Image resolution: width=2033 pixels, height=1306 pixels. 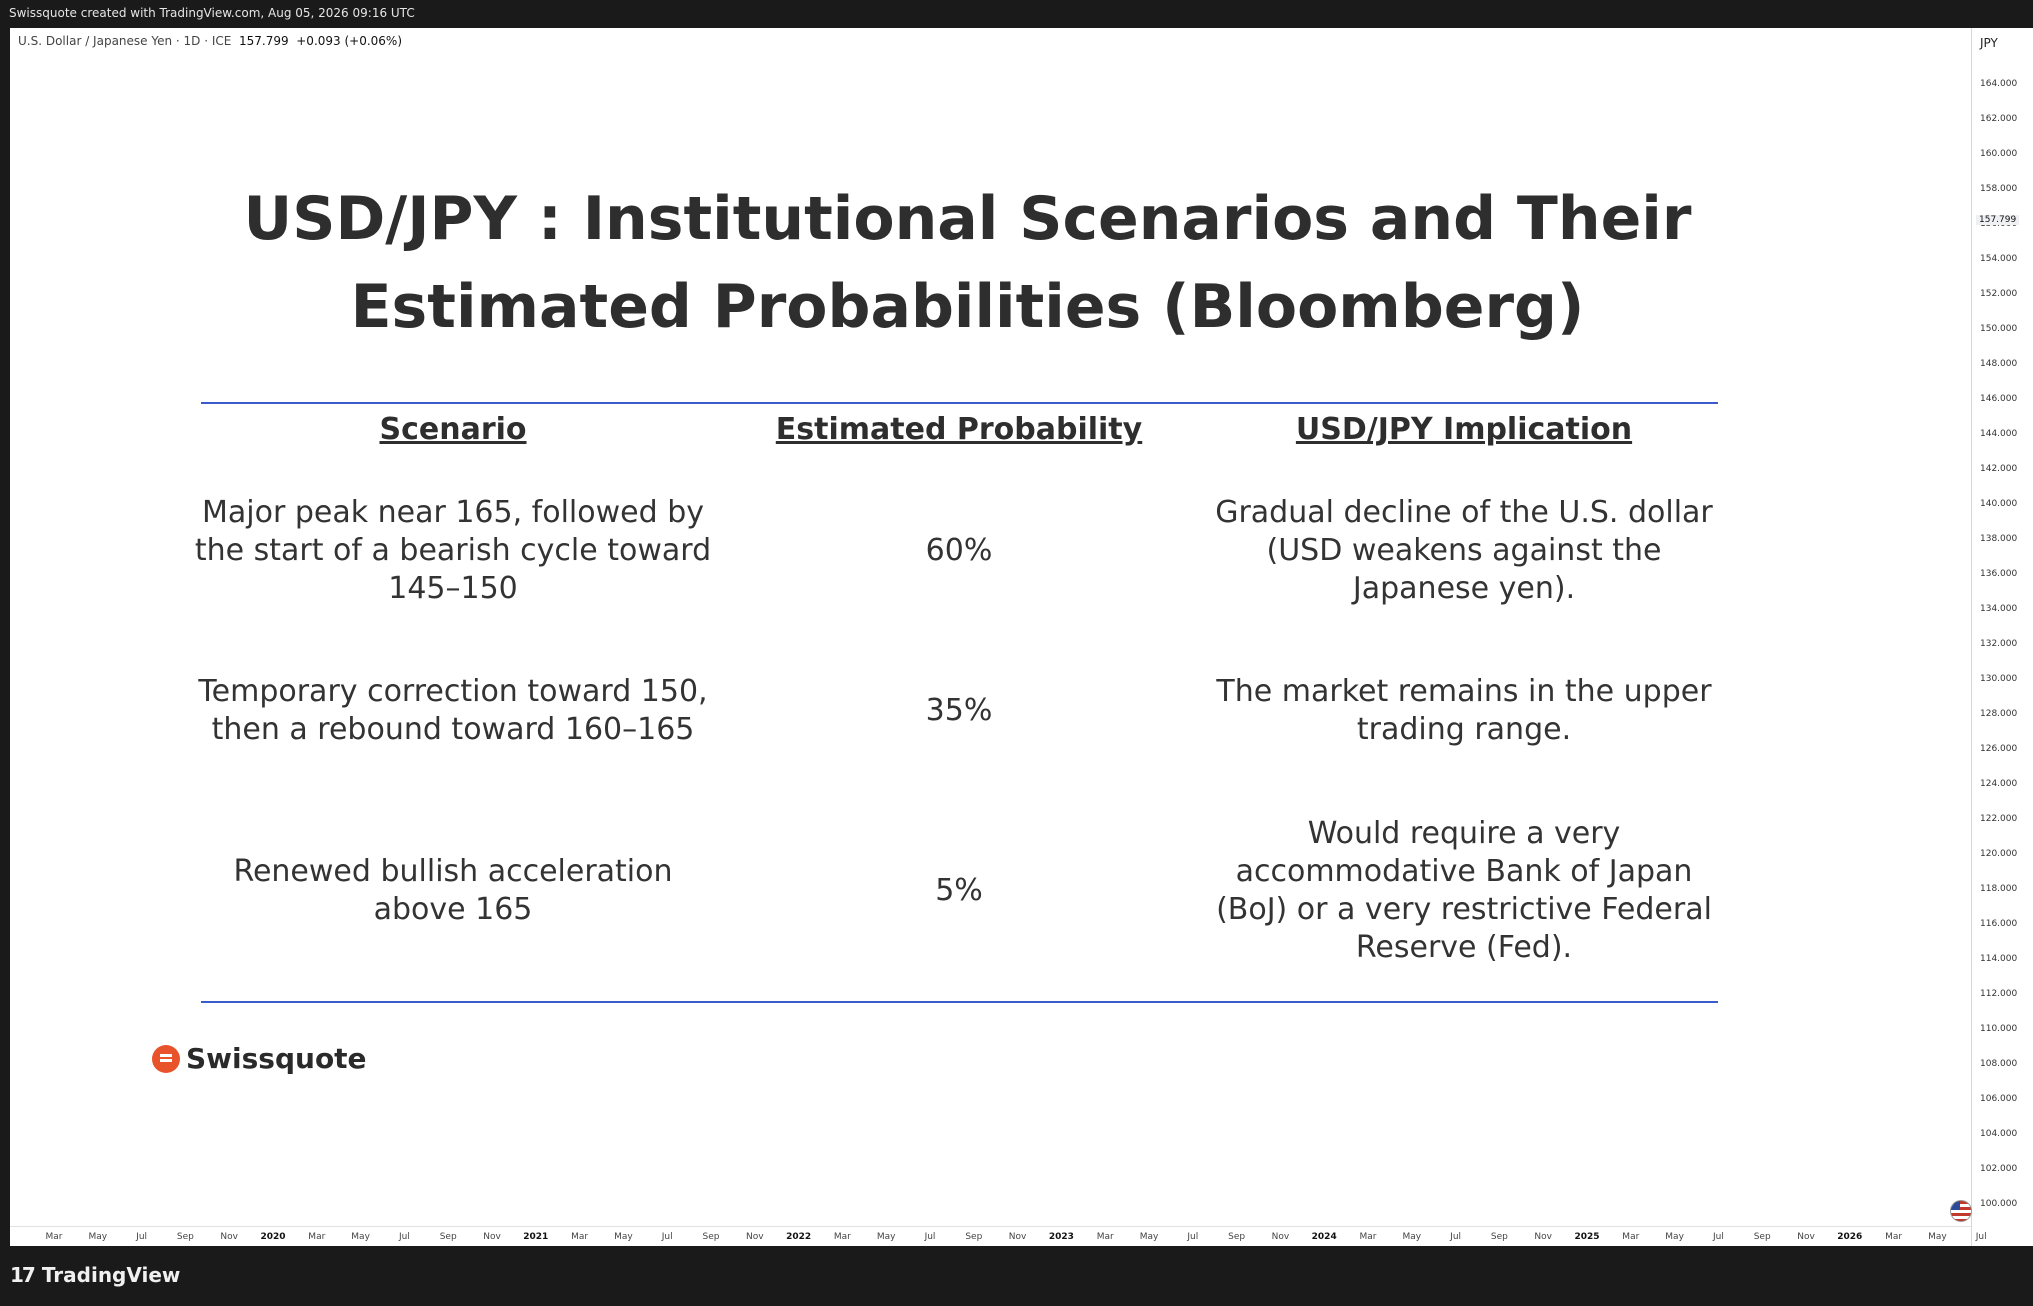 What do you see at coordinates (1999, 1134) in the screenshot?
I see `price-tick: 104.000` at bounding box center [1999, 1134].